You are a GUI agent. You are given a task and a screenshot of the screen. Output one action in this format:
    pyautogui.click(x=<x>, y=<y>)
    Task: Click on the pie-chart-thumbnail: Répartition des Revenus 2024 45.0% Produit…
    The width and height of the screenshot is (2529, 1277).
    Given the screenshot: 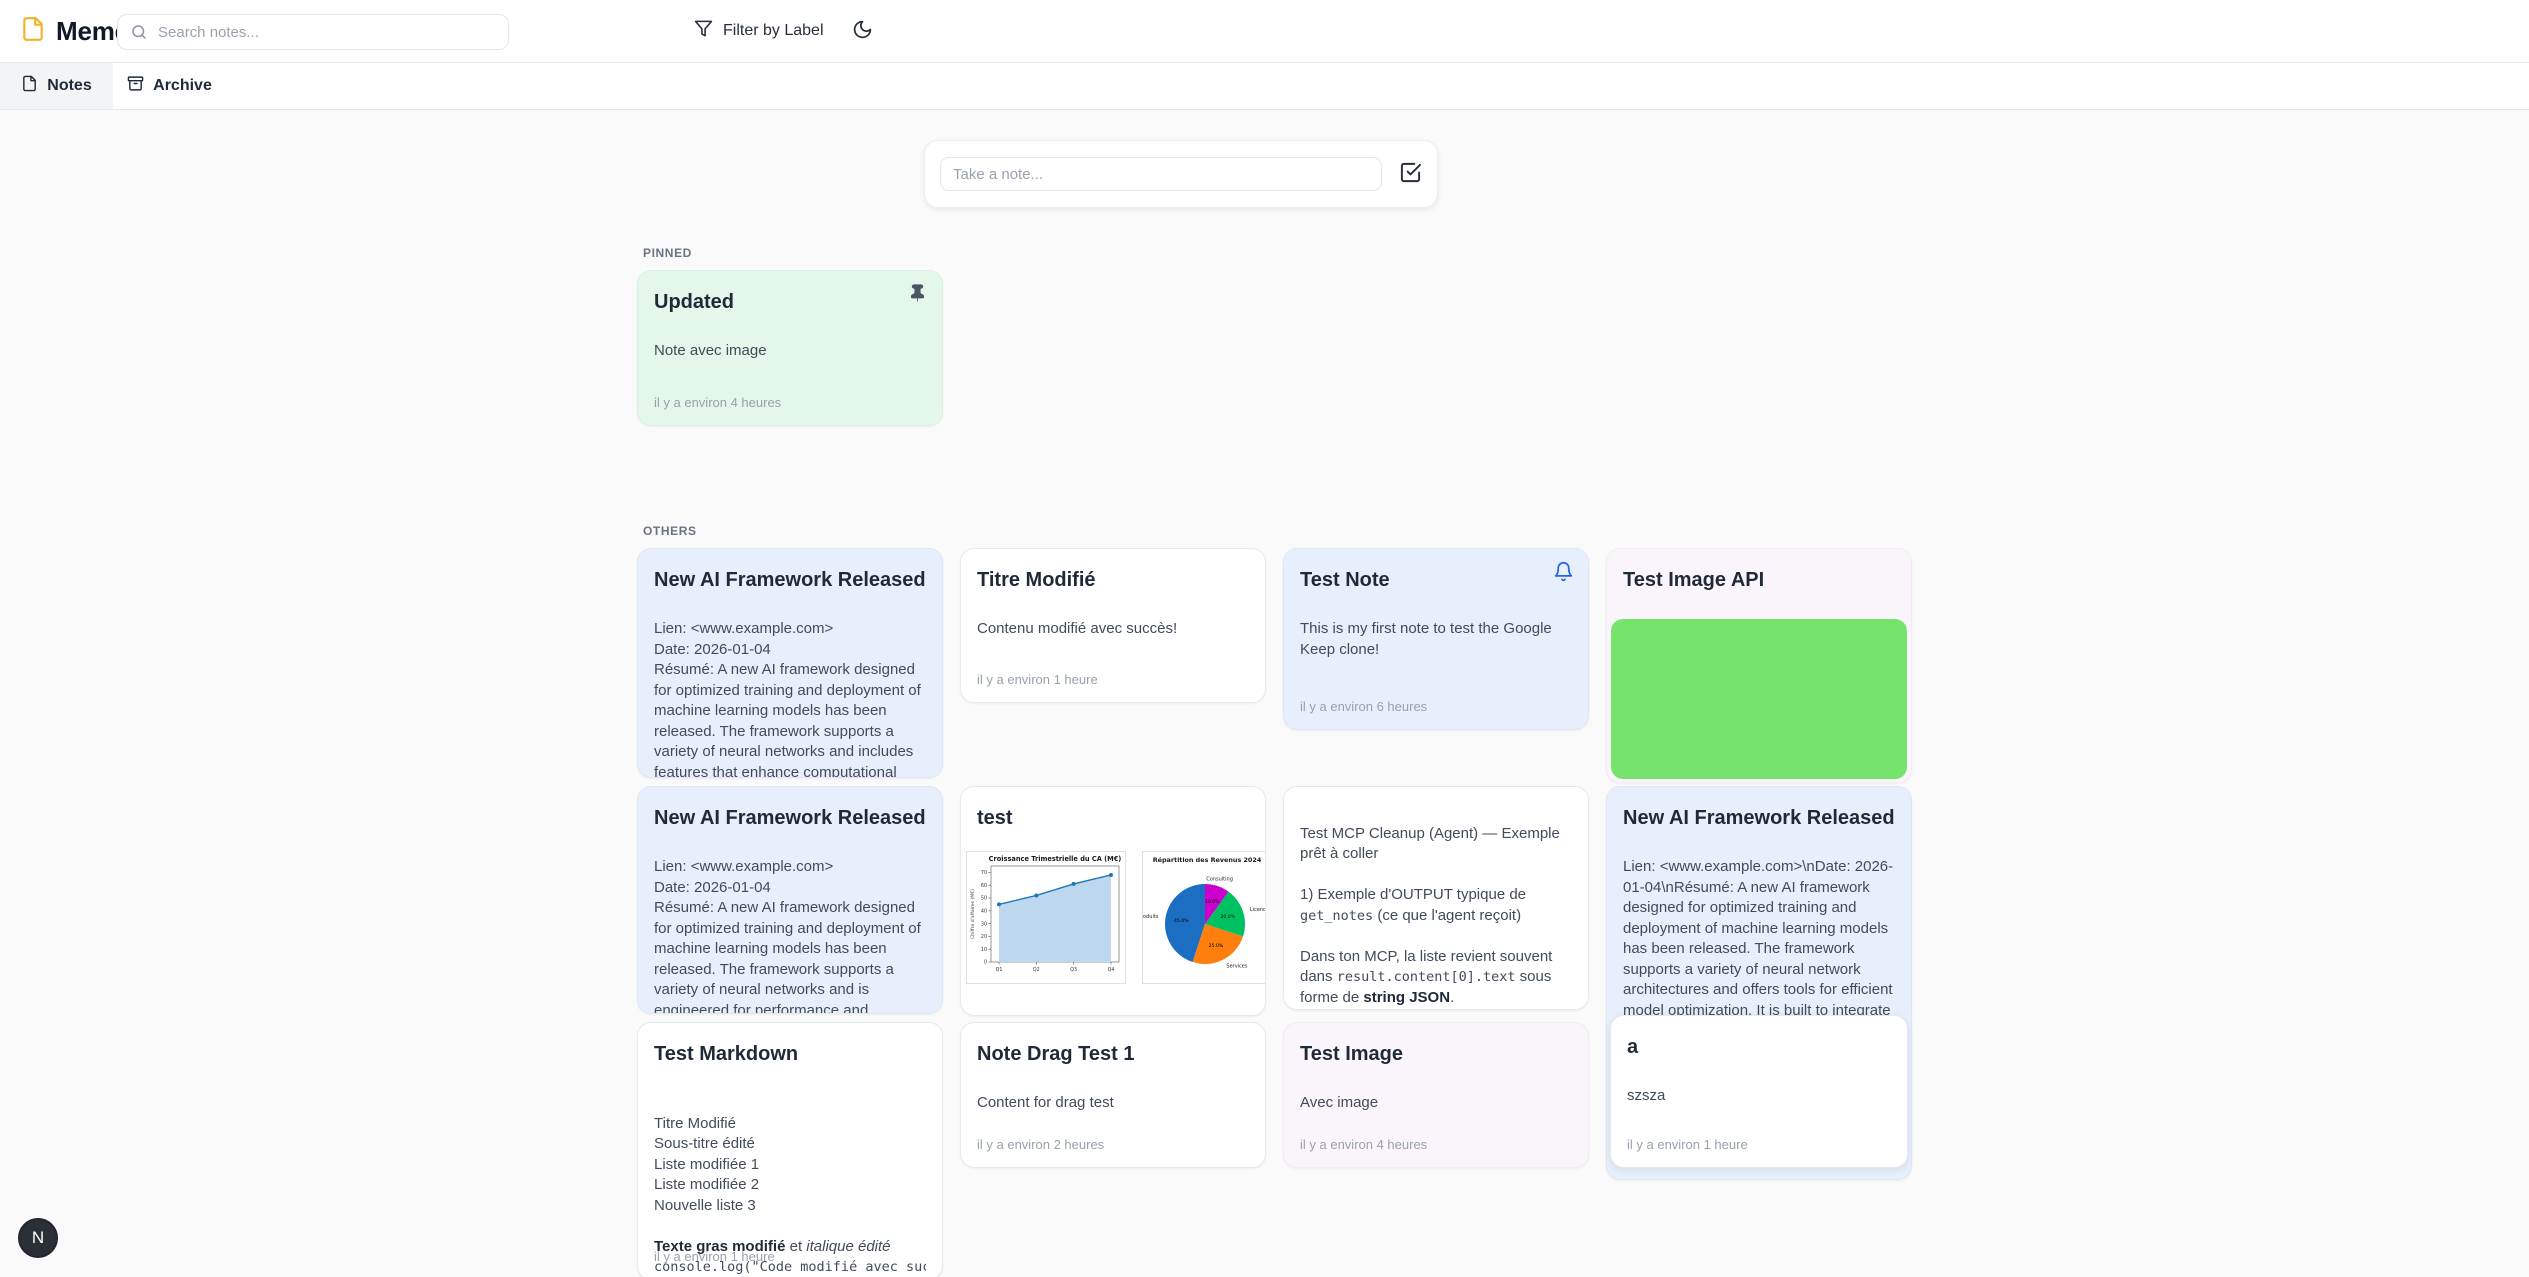 What is the action you would take?
    pyautogui.click(x=1204, y=917)
    